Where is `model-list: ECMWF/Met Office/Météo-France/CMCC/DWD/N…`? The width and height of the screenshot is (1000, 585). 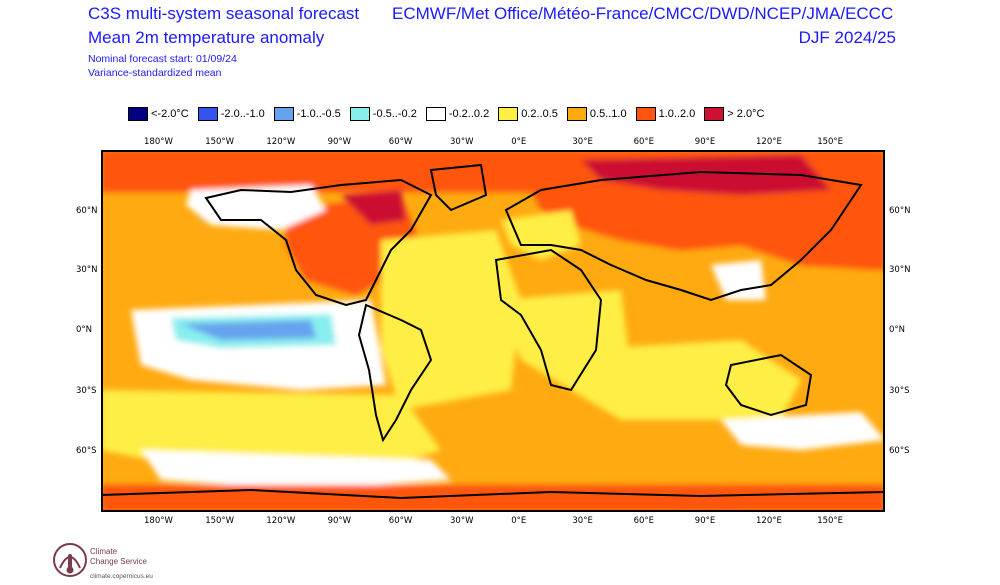 model-list: ECMWF/Met Office/Météo-France/CMCC/DWD/N… is located at coordinates (643, 13).